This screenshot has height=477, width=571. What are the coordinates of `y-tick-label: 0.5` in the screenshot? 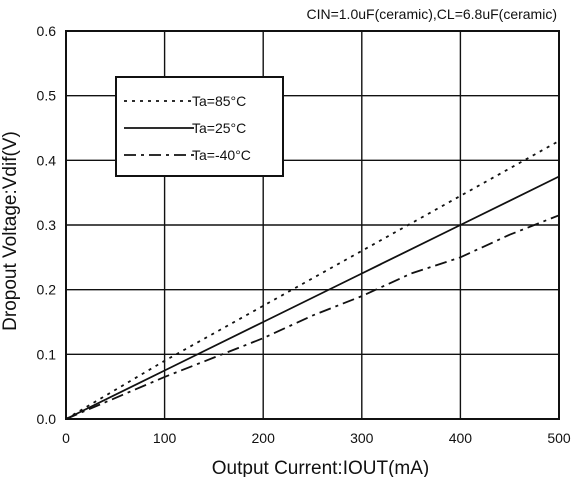 It's located at (47, 96).